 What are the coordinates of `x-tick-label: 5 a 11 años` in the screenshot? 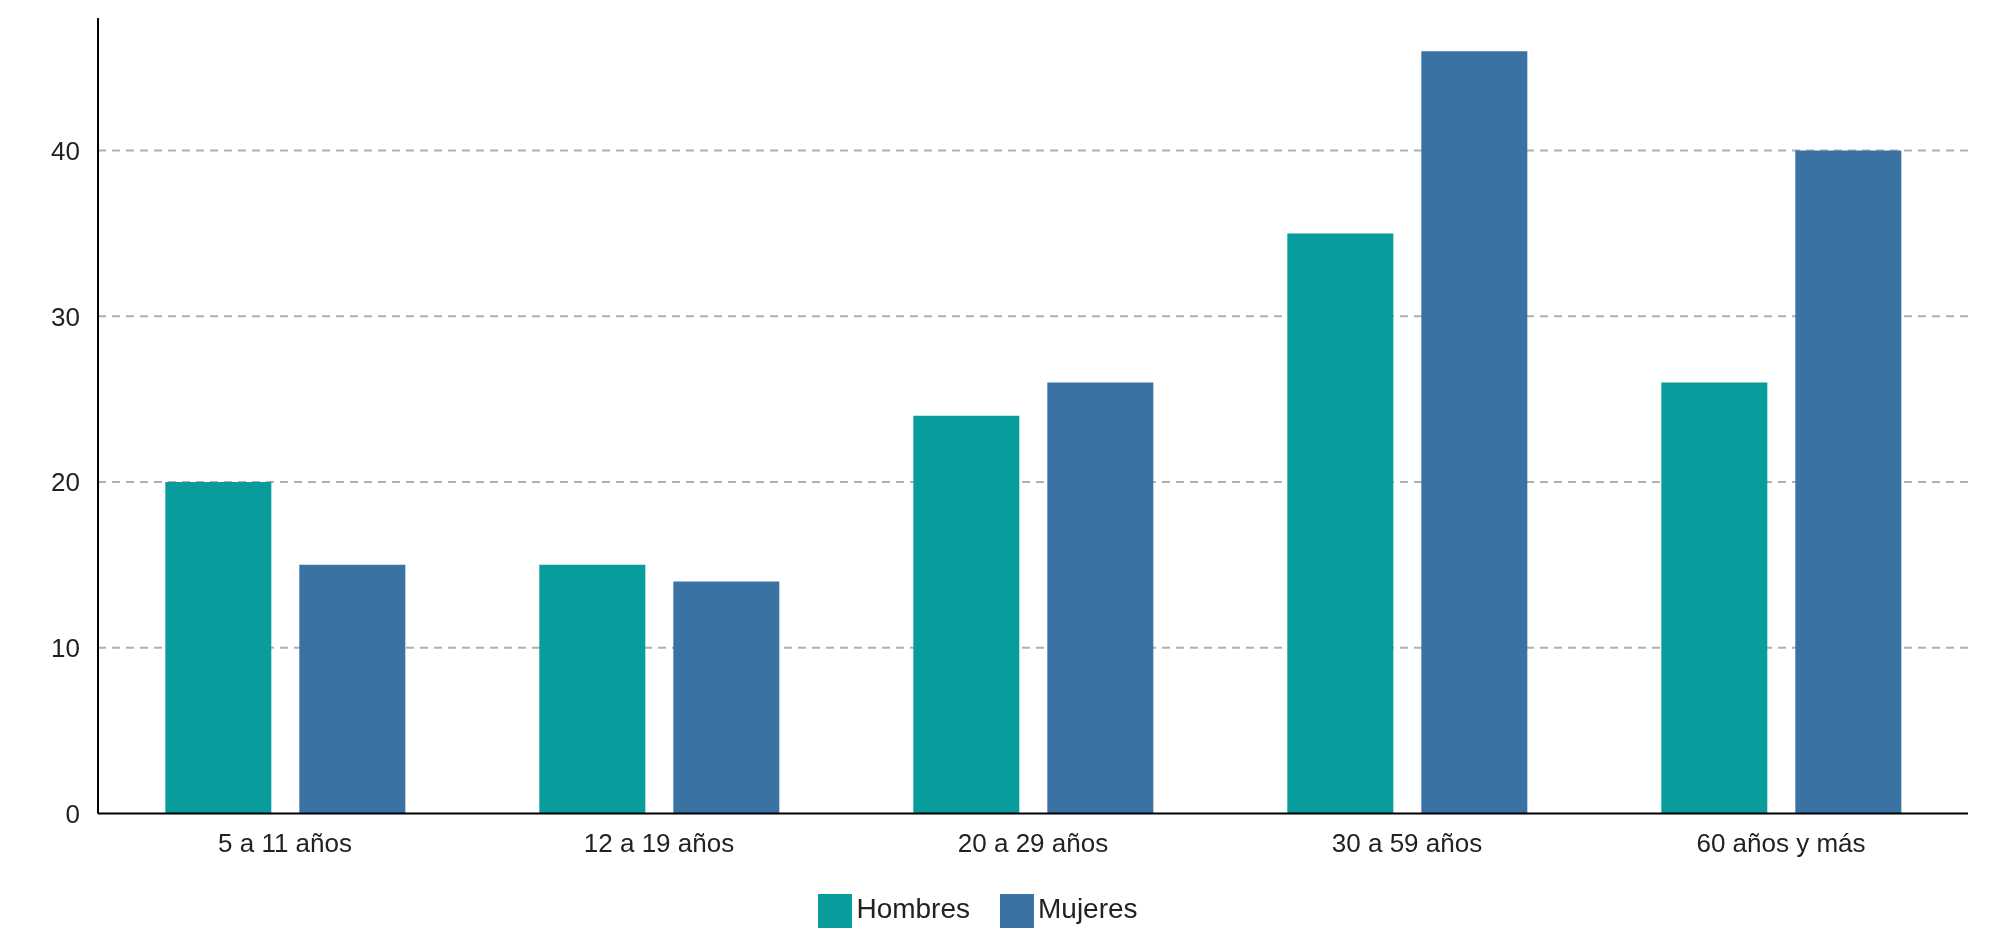 It's located at (285, 842).